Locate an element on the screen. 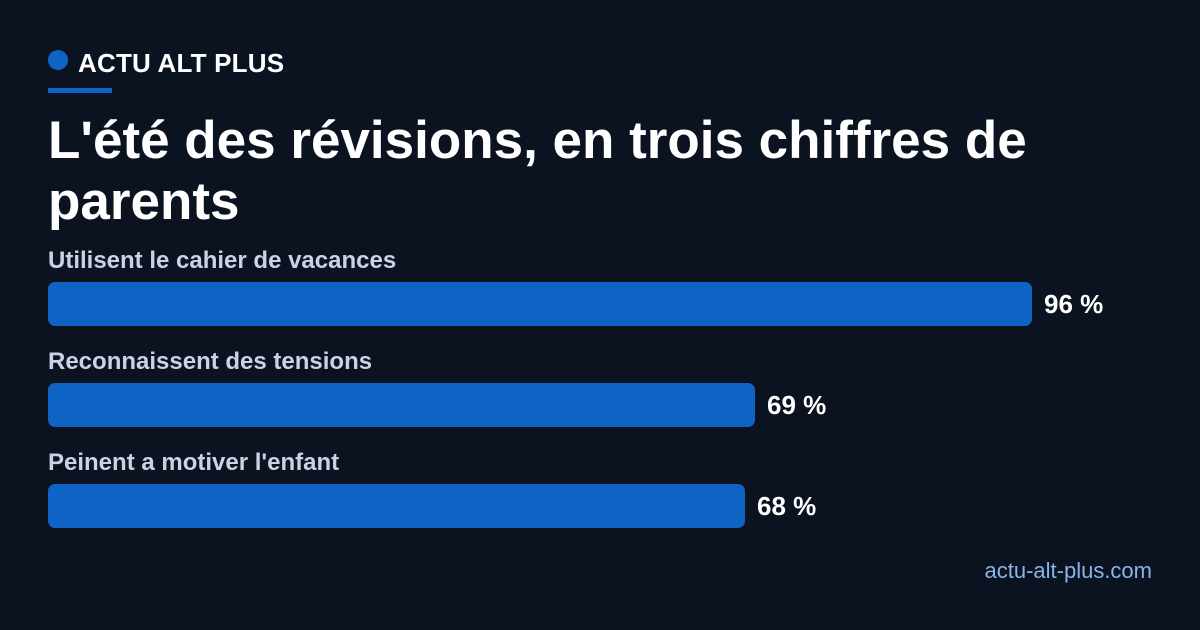  bar-category-label: Peinent a motiver l'enfant is located at coordinates (194, 462).